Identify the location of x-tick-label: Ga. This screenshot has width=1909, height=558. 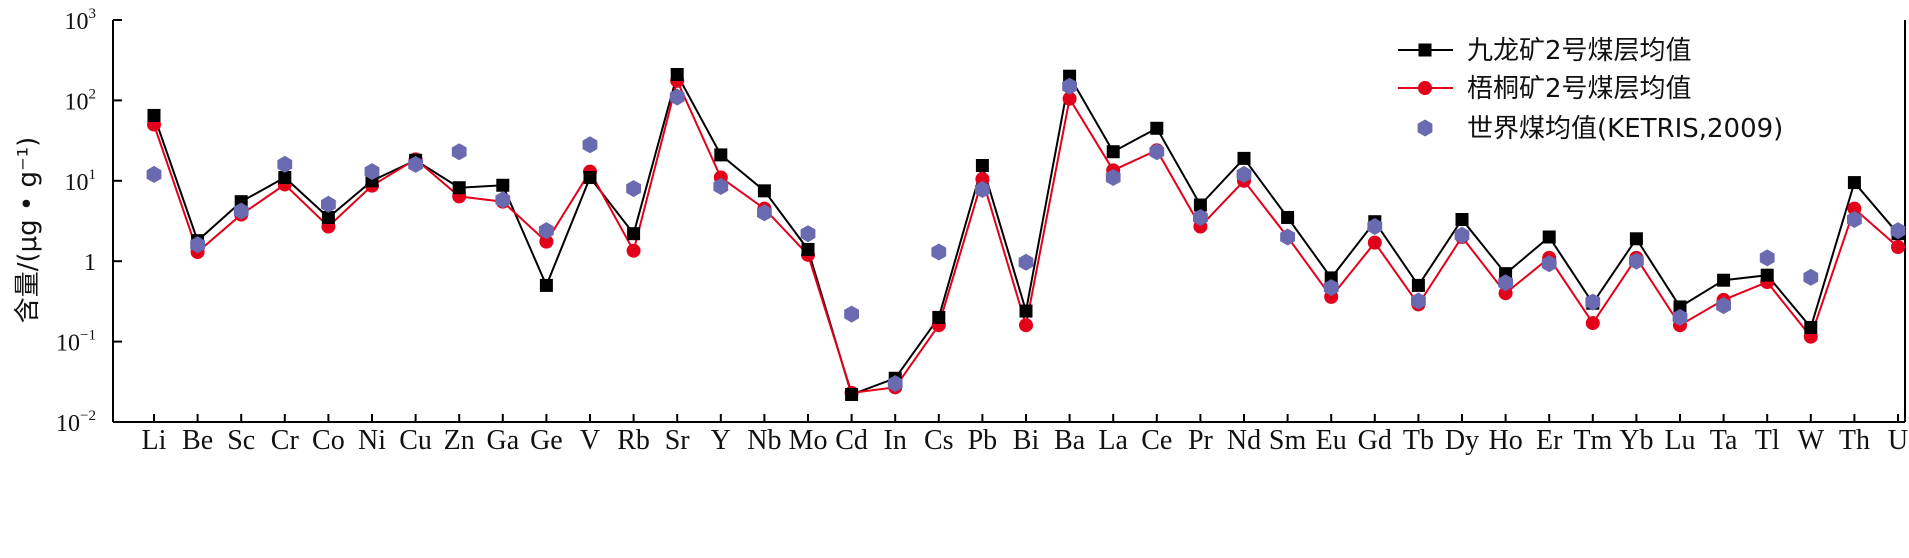
(502, 440).